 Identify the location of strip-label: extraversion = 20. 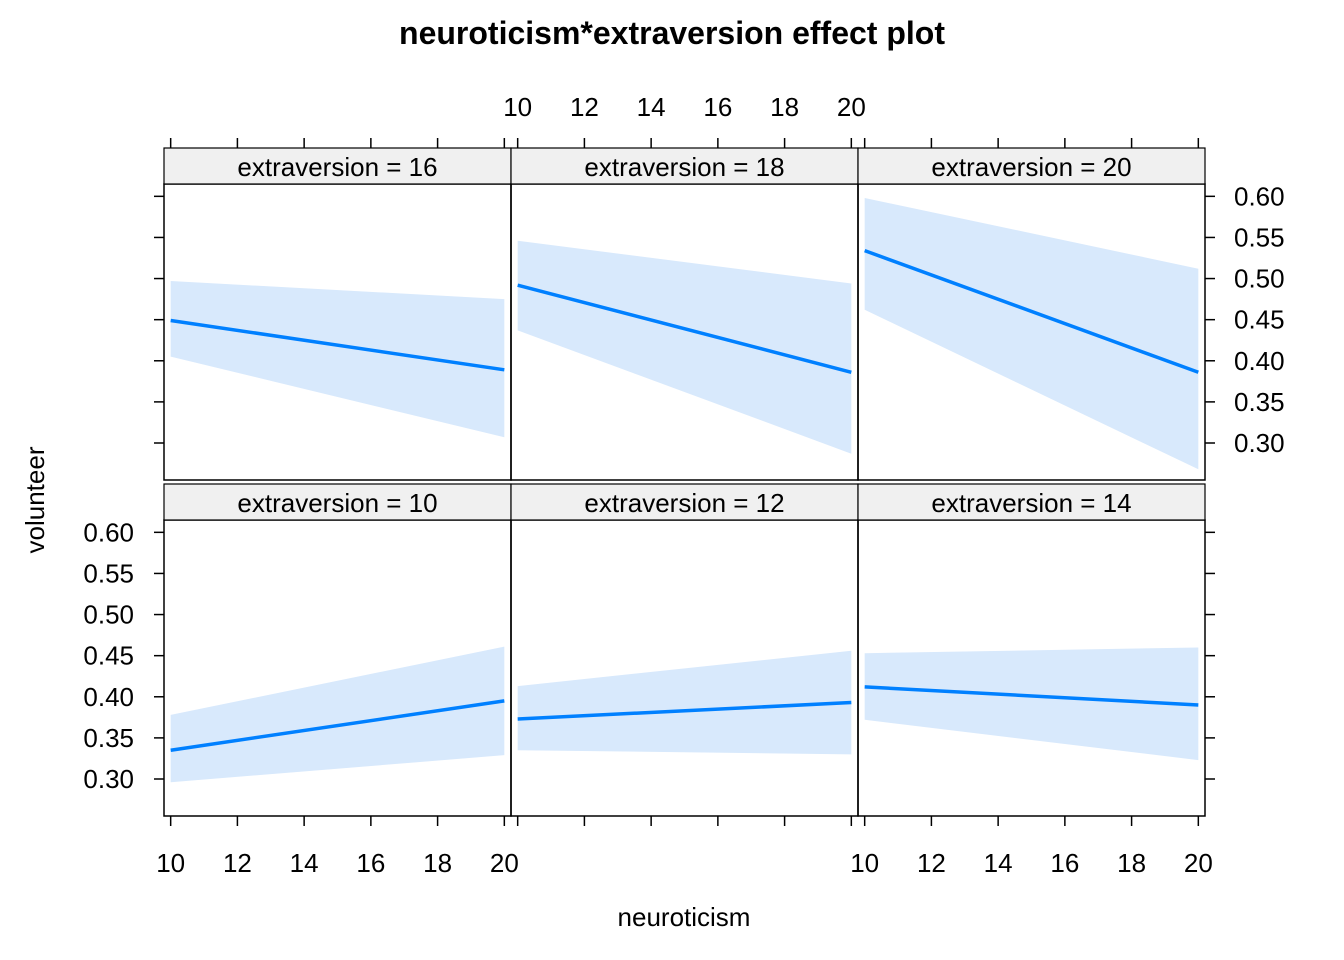
(1031, 167).